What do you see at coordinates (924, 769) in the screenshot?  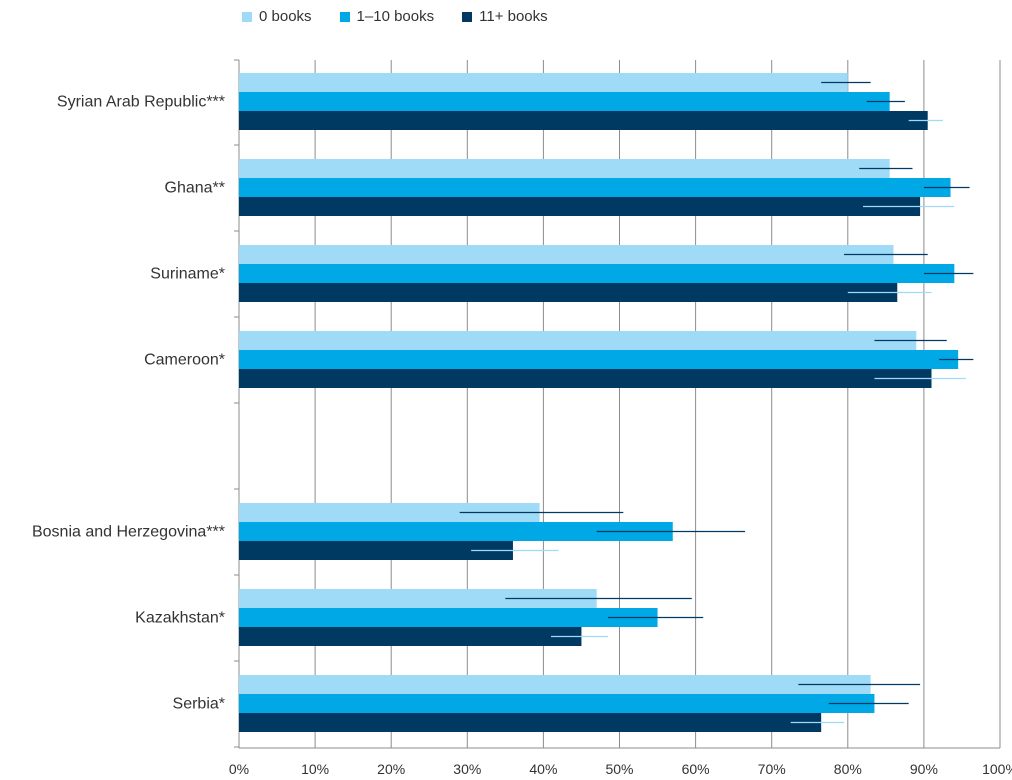 I see `x-tick-label: 90%` at bounding box center [924, 769].